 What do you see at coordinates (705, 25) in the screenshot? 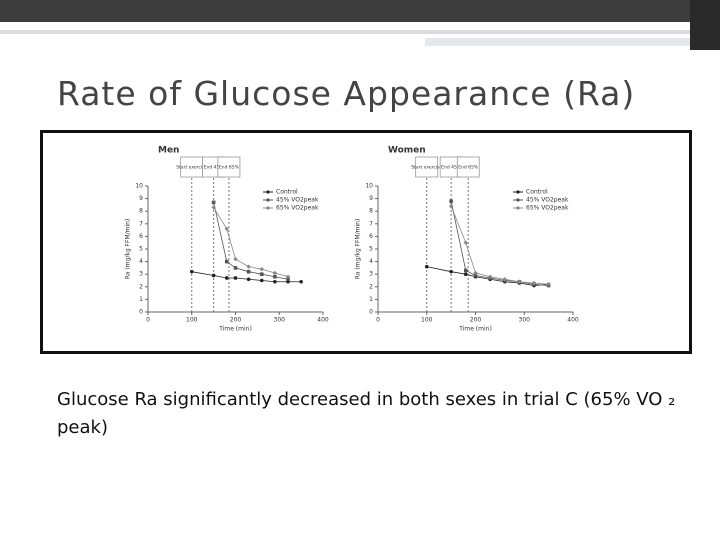
I see `top-corner` at bounding box center [705, 25].